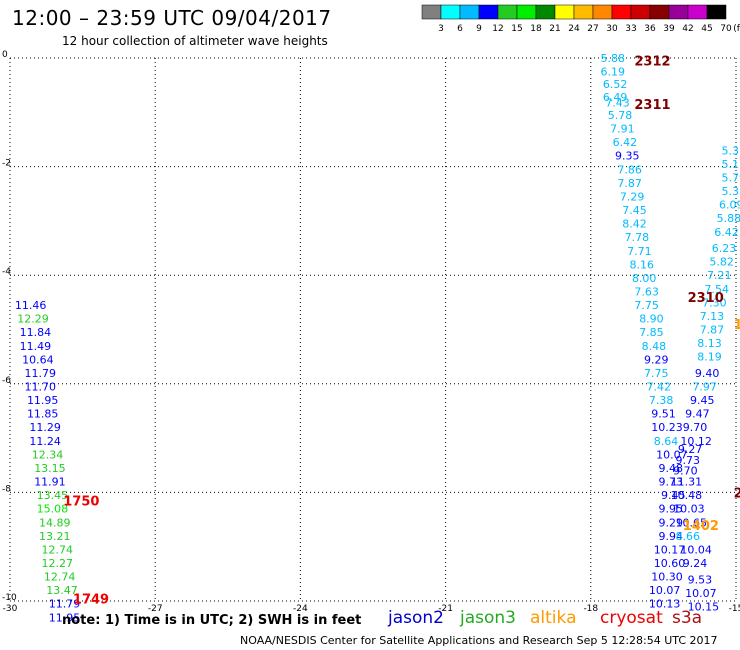 The width and height of the screenshot is (740, 650). What do you see at coordinates (669, 29) in the screenshot?
I see `colorbar-label: 39` at bounding box center [669, 29].